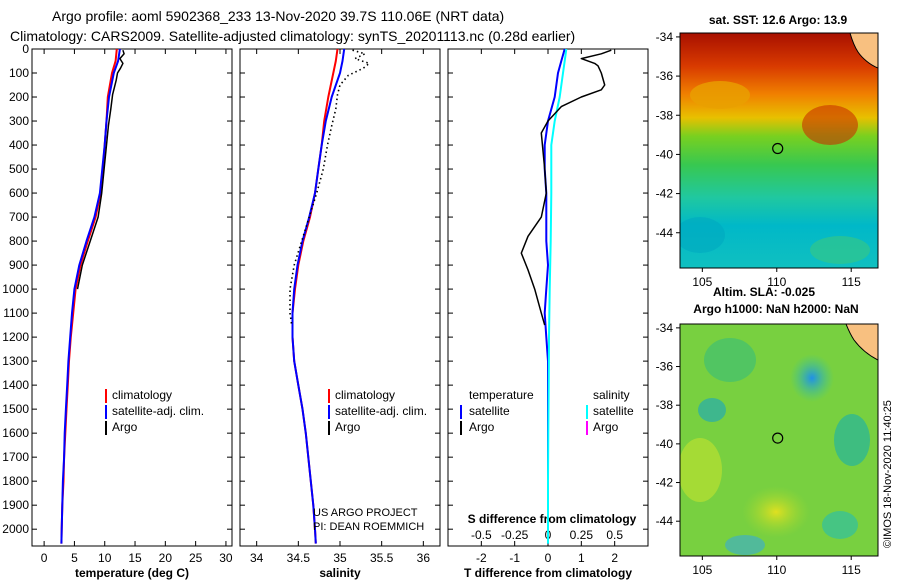  I want to click on legend-heading-temperature: temperature, so click(501, 395).